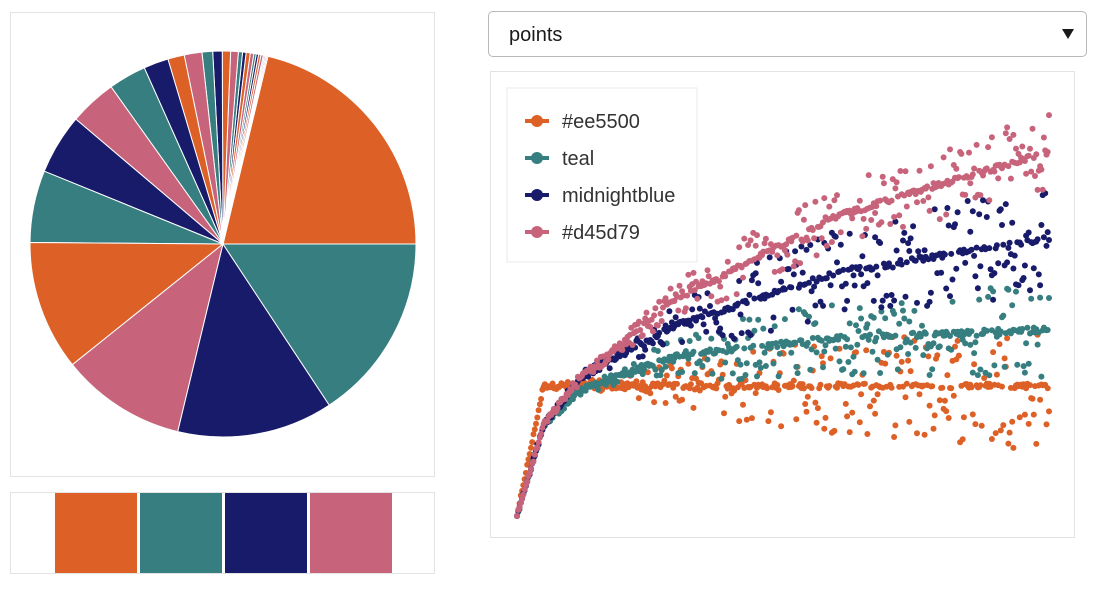 Image resolution: width=1098 pixels, height=590 pixels. I want to click on legend-entry: #ee5500, so click(582, 122).